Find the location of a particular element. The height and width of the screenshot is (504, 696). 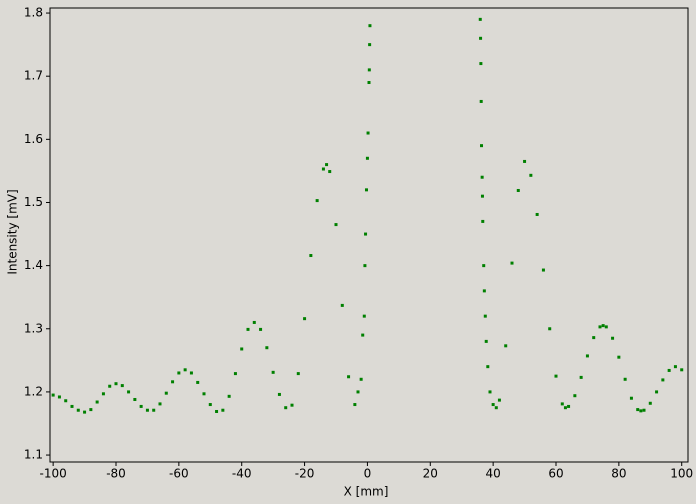

y-tick-label: 1.1 is located at coordinates (33, 455).